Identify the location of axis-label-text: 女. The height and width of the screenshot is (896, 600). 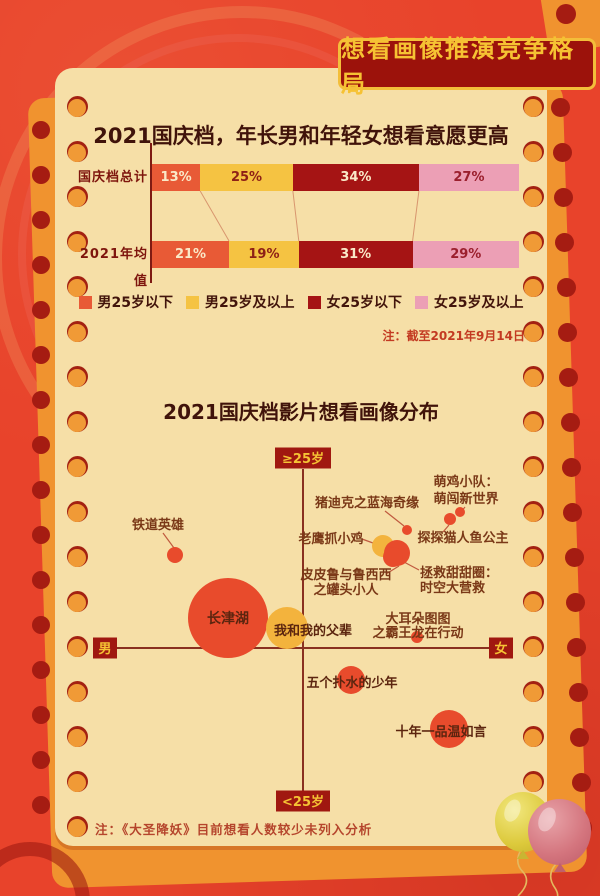
(500, 649).